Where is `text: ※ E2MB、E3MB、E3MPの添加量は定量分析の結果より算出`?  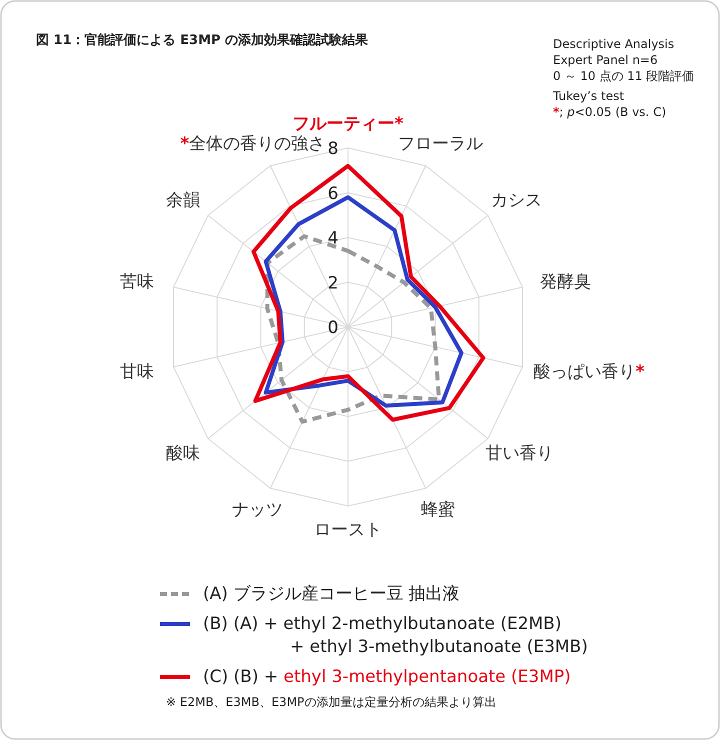 text: ※ E2MB、E3MB、E3MPの添加量は定量分析の結果より算出 is located at coordinates (331, 702).